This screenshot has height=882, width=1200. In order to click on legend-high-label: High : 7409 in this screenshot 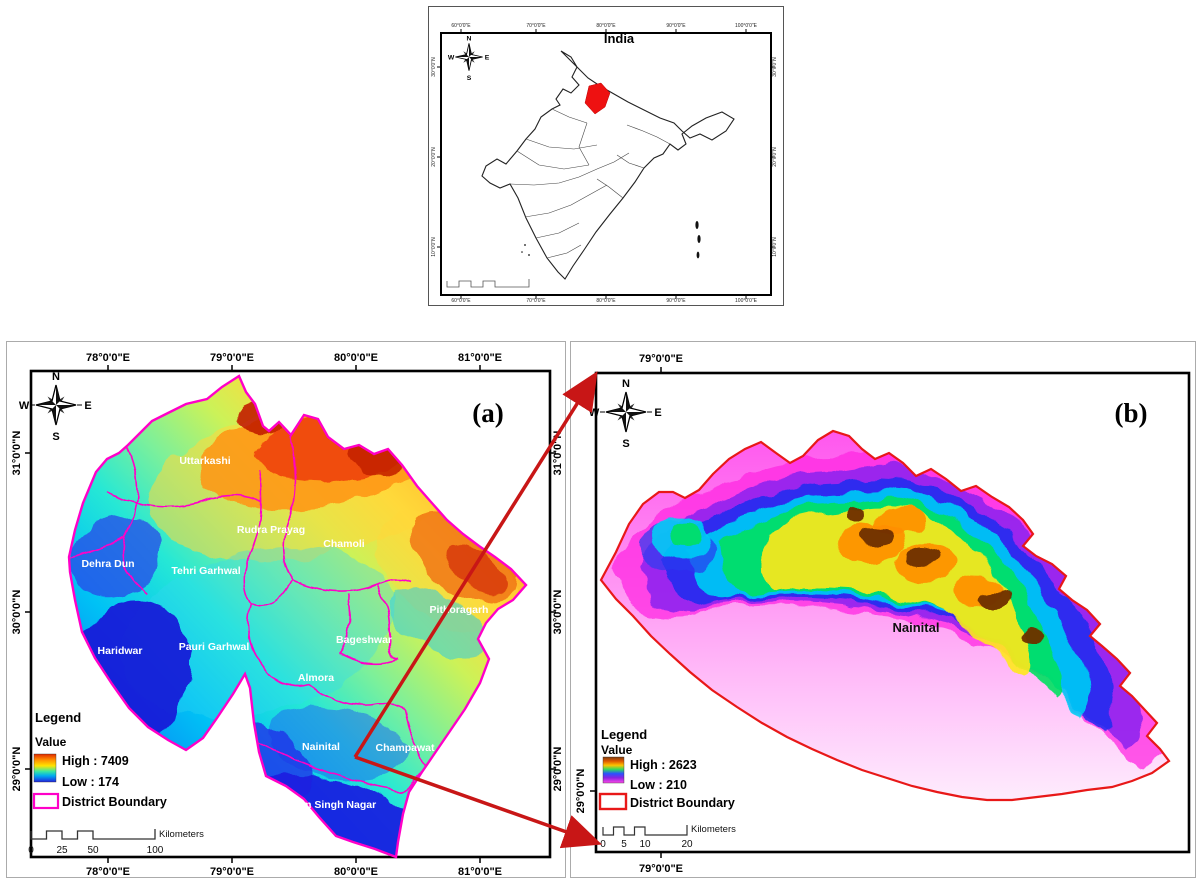, I will do `click(95, 761)`.